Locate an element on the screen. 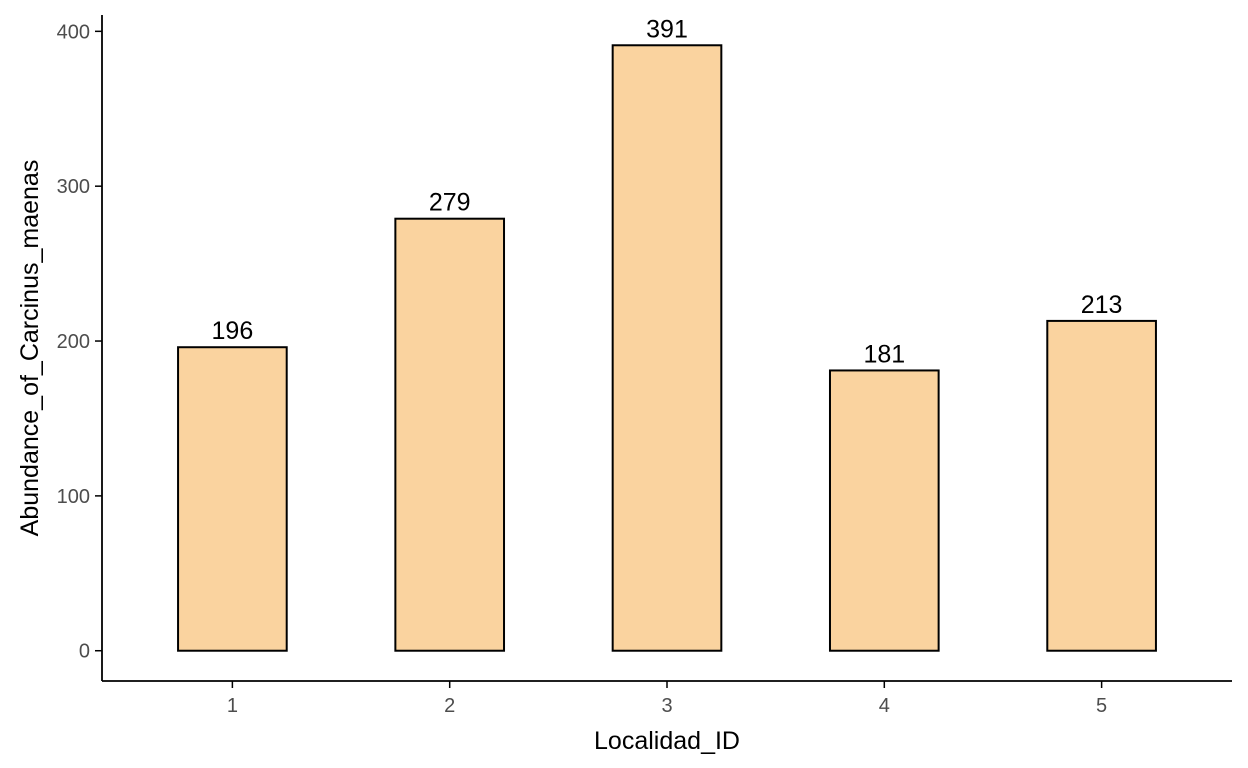  x-axis-title: Localidad_ID is located at coordinates (667, 741).